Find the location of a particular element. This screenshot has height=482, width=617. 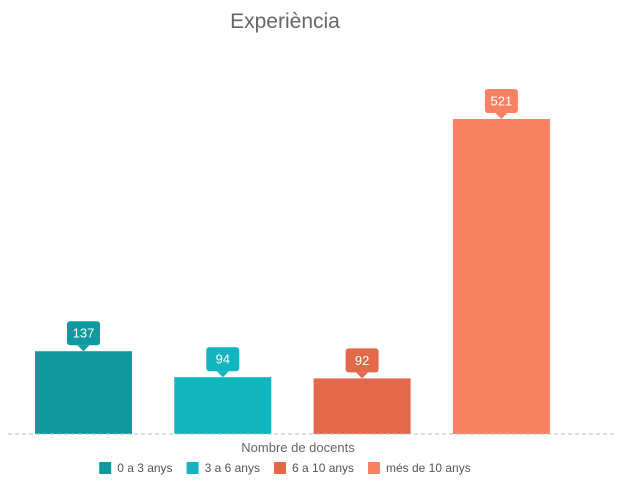

bar-6-a-10-anys is located at coordinates (362, 406).